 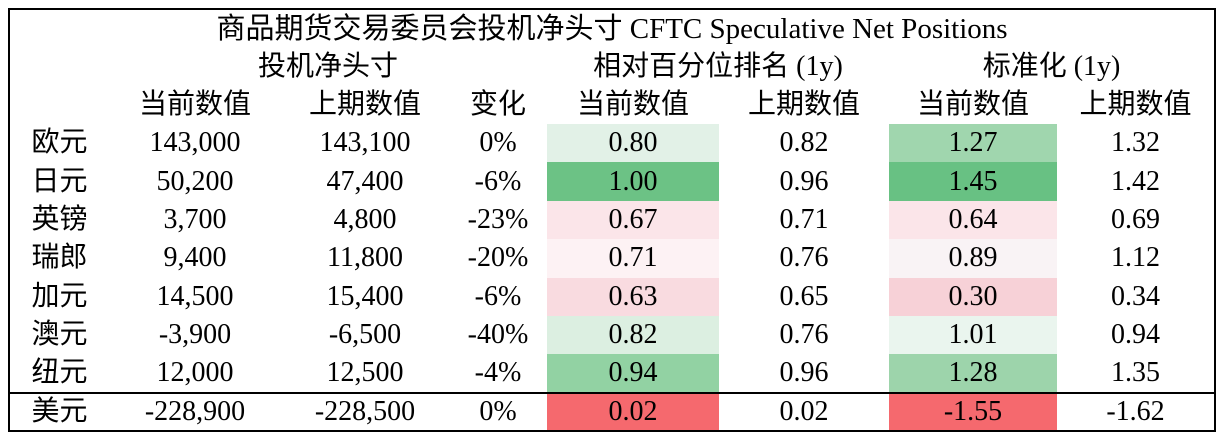 What do you see at coordinates (364, 104) in the screenshot?
I see `sub-header-spec-previous: 上期数值` at bounding box center [364, 104].